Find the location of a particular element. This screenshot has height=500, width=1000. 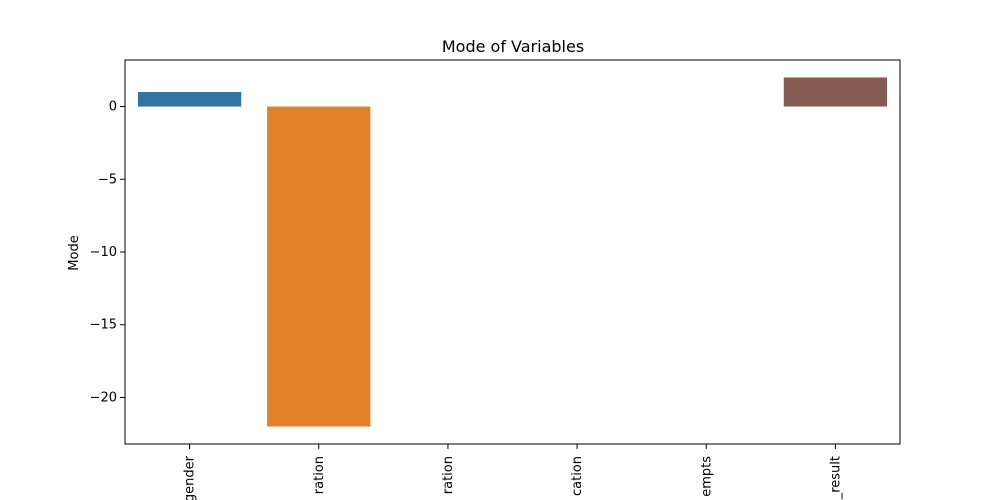

x-tick-label-4: empts is located at coordinates (706, 476).